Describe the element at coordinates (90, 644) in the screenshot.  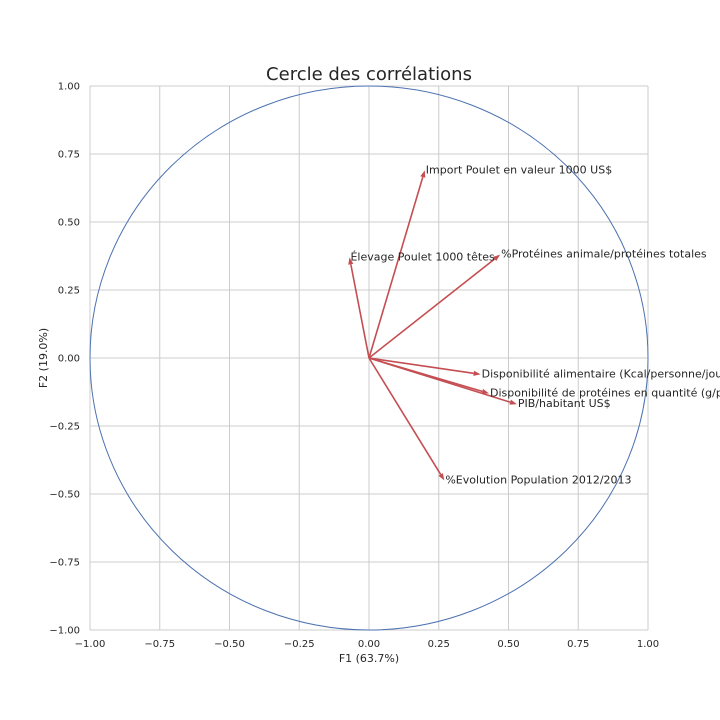
I see `x-tick-label: −1.00` at that location.